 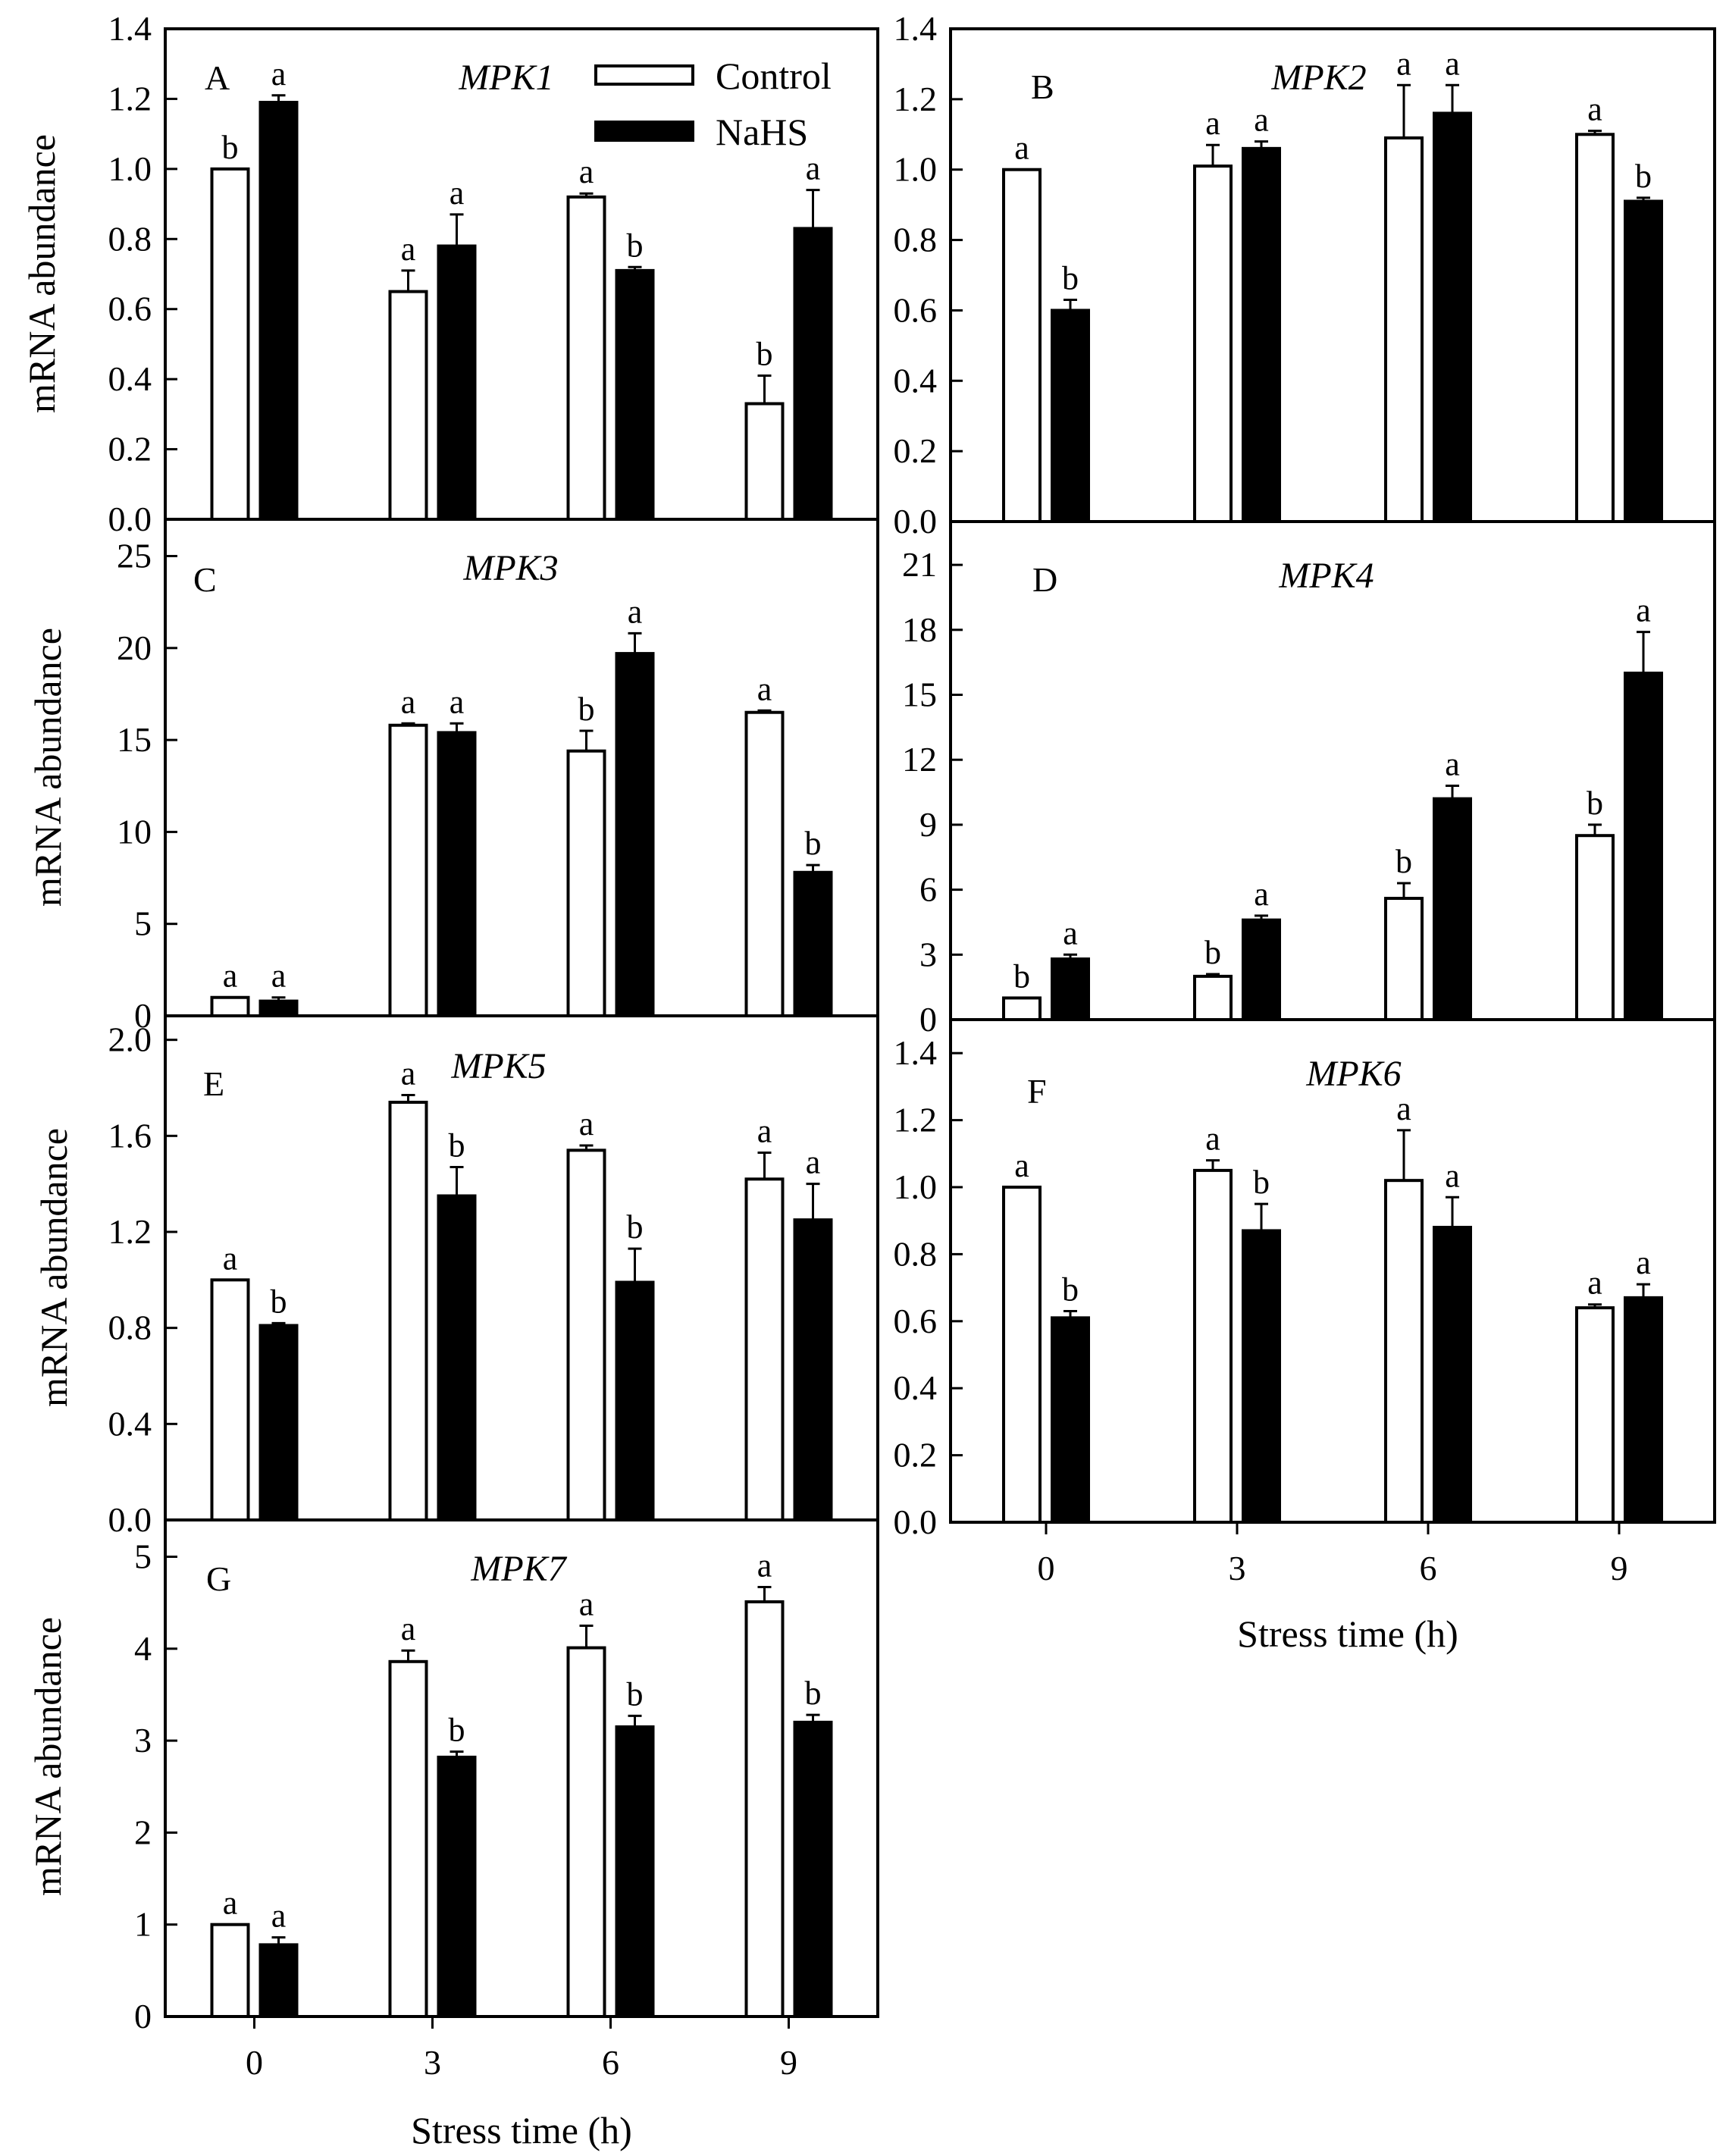 What do you see at coordinates (510, 568) in the screenshot?
I see `panel-c-title: MPK3` at bounding box center [510, 568].